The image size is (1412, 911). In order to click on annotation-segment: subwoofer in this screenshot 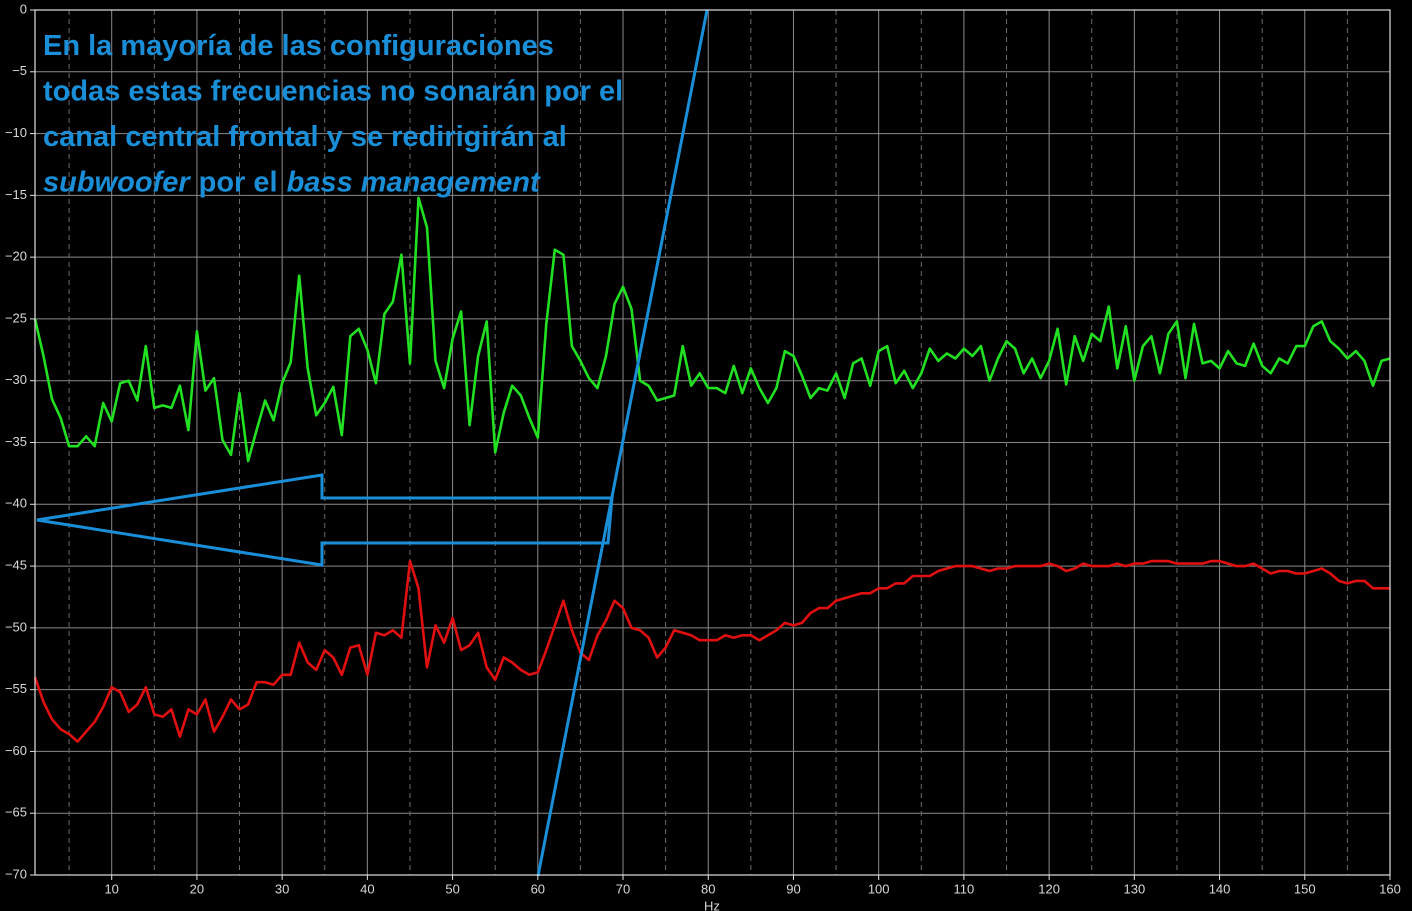, I will do `click(117, 183)`.